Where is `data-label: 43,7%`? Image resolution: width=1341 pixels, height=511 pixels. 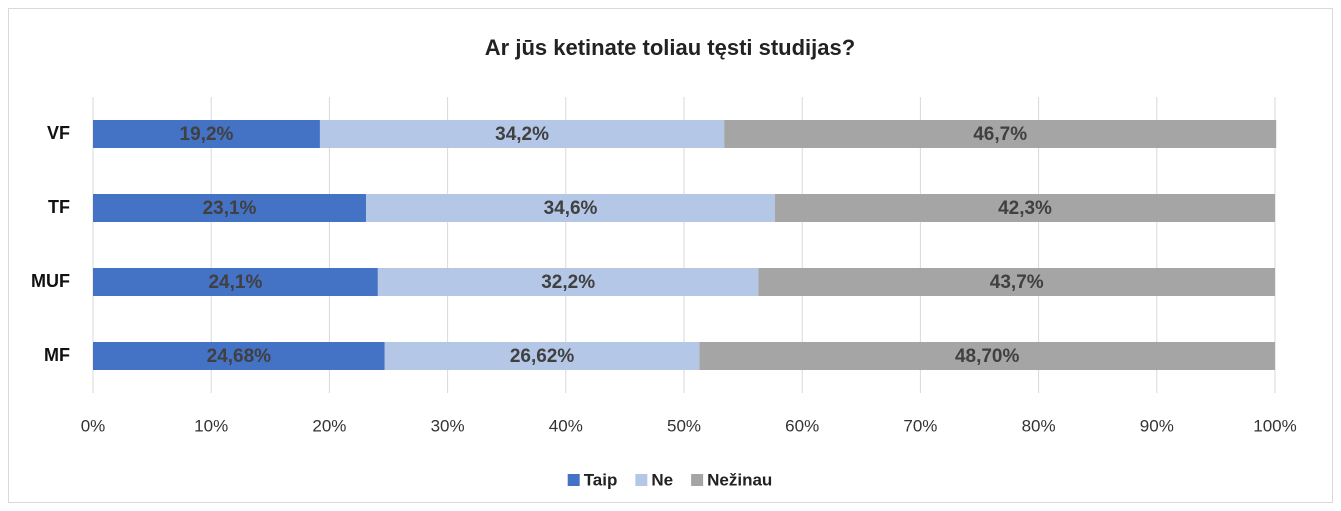 data-label: 43,7% is located at coordinates (1017, 282).